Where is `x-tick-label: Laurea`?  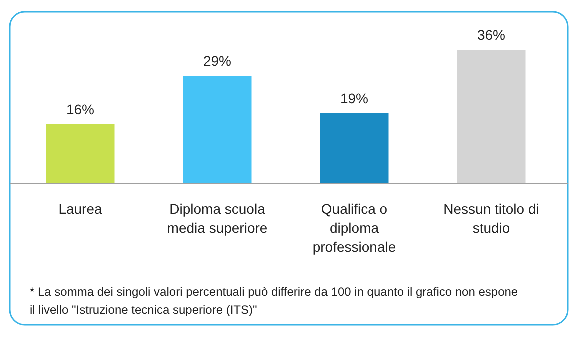
x-tick-label: Laurea is located at coordinates (80, 209).